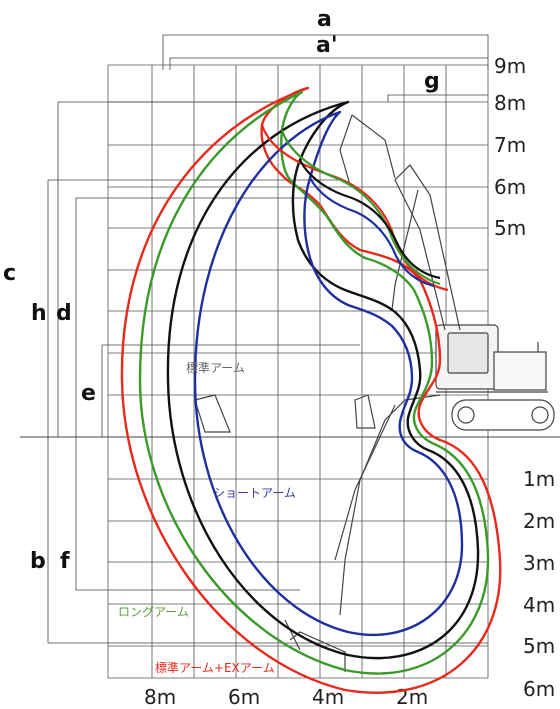  I want to click on curve-label-short: ショートアーム, so click(254, 493).